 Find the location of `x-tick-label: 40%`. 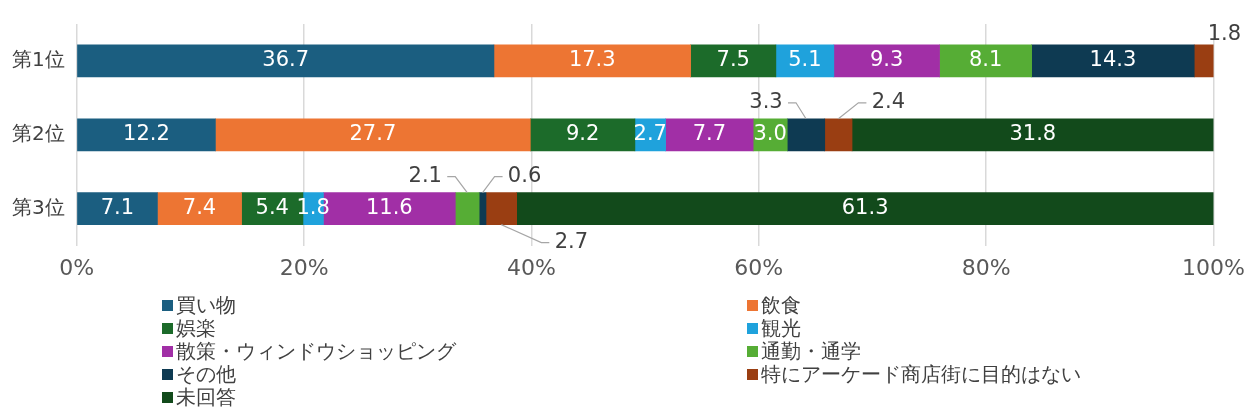

x-tick-label: 40% is located at coordinates (531, 267).